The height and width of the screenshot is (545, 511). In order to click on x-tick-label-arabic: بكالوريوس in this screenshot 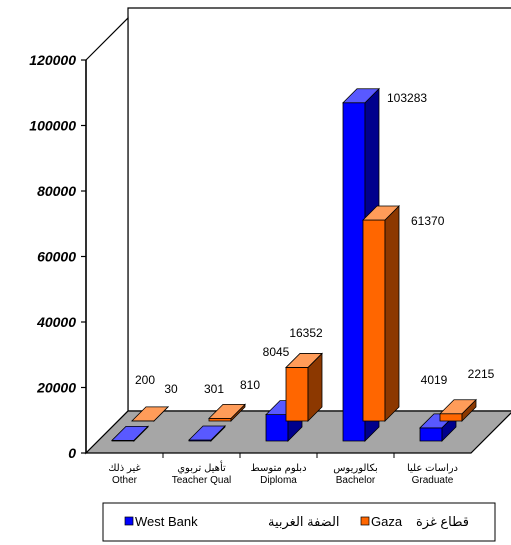, I will do `click(355, 468)`.